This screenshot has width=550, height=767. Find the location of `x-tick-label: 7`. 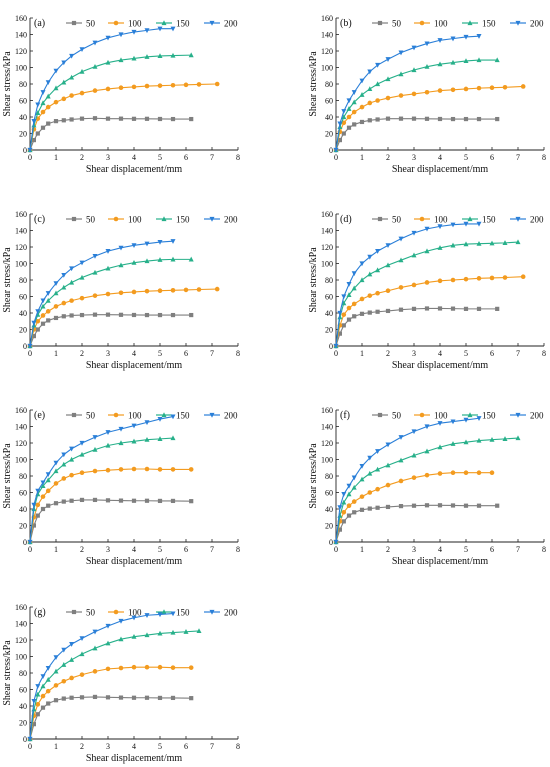

x-tick-label: 7 is located at coordinates (212, 549).